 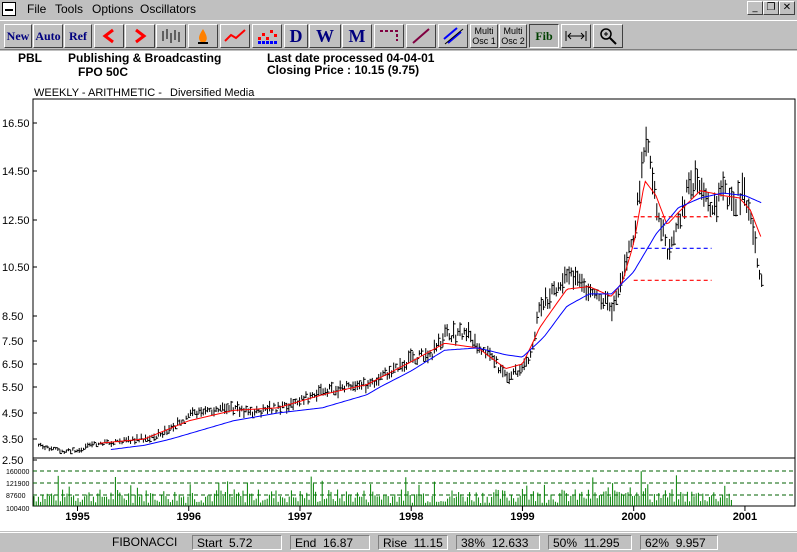 What do you see at coordinates (400, 491) in the screenshot?
I see `volume-axis: 160000 121900 87600 100400` at bounding box center [400, 491].